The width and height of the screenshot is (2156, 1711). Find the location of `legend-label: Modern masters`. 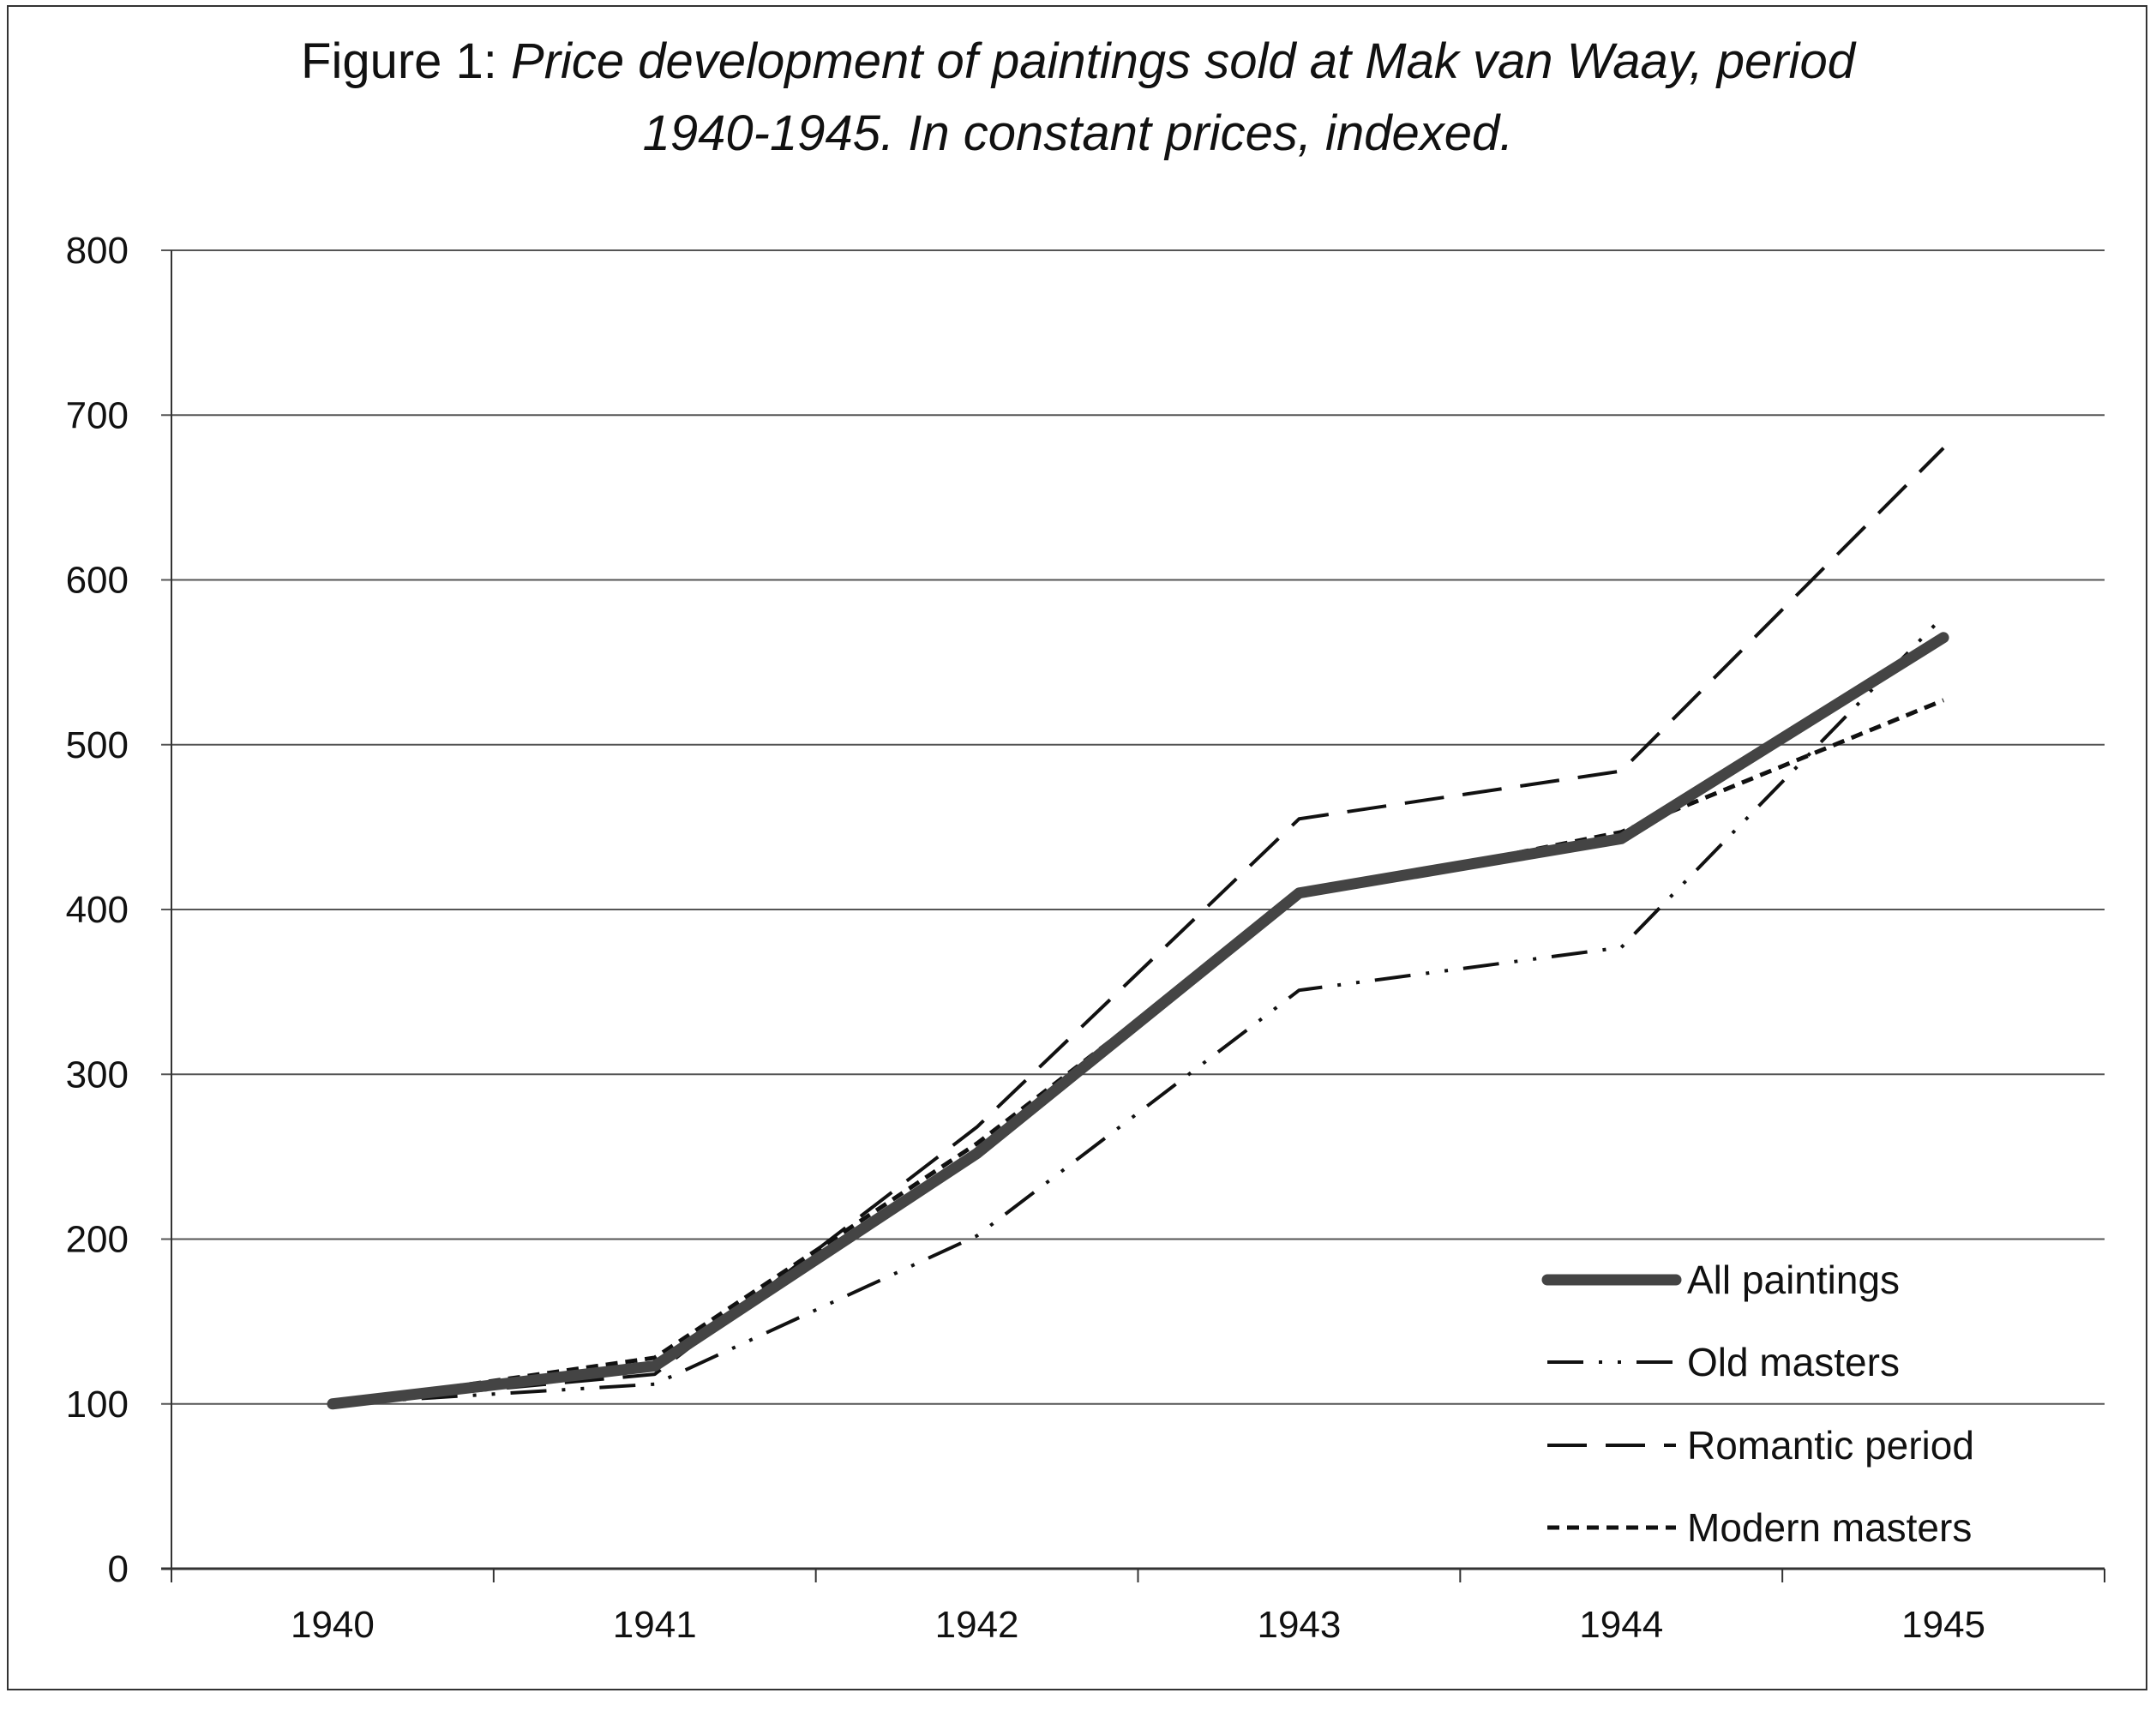

legend-label: Modern masters is located at coordinates (1829, 1528).